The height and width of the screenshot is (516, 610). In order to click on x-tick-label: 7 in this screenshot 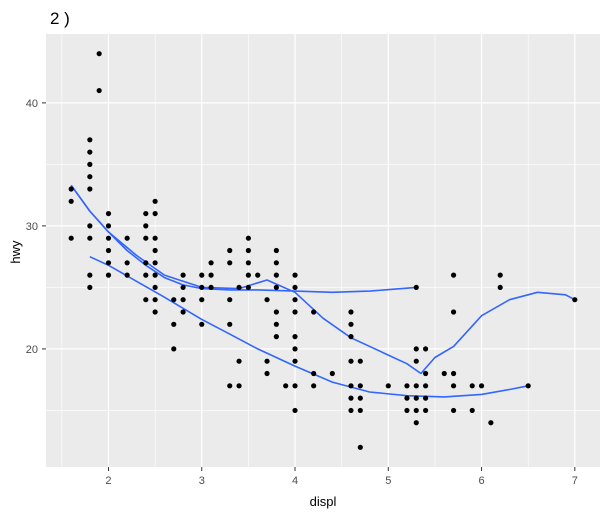, I will do `click(575, 481)`.